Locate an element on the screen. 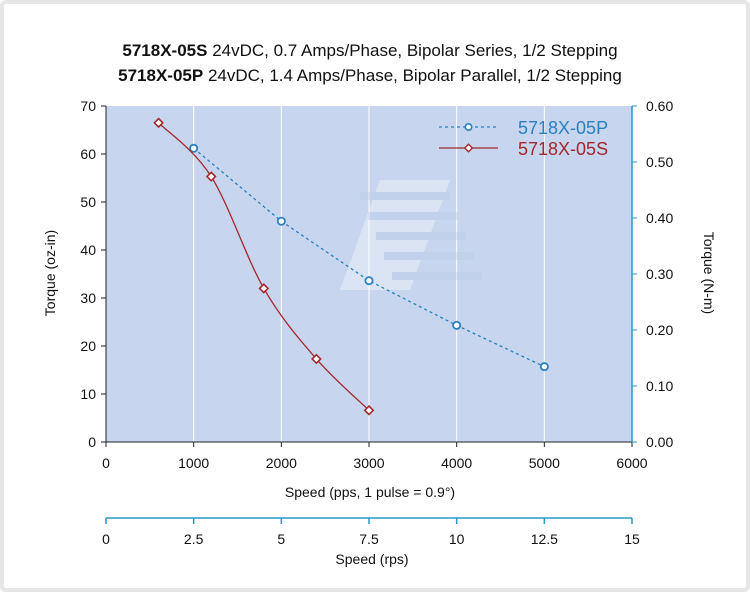  x2-tick-label: 7.5 is located at coordinates (369, 539).